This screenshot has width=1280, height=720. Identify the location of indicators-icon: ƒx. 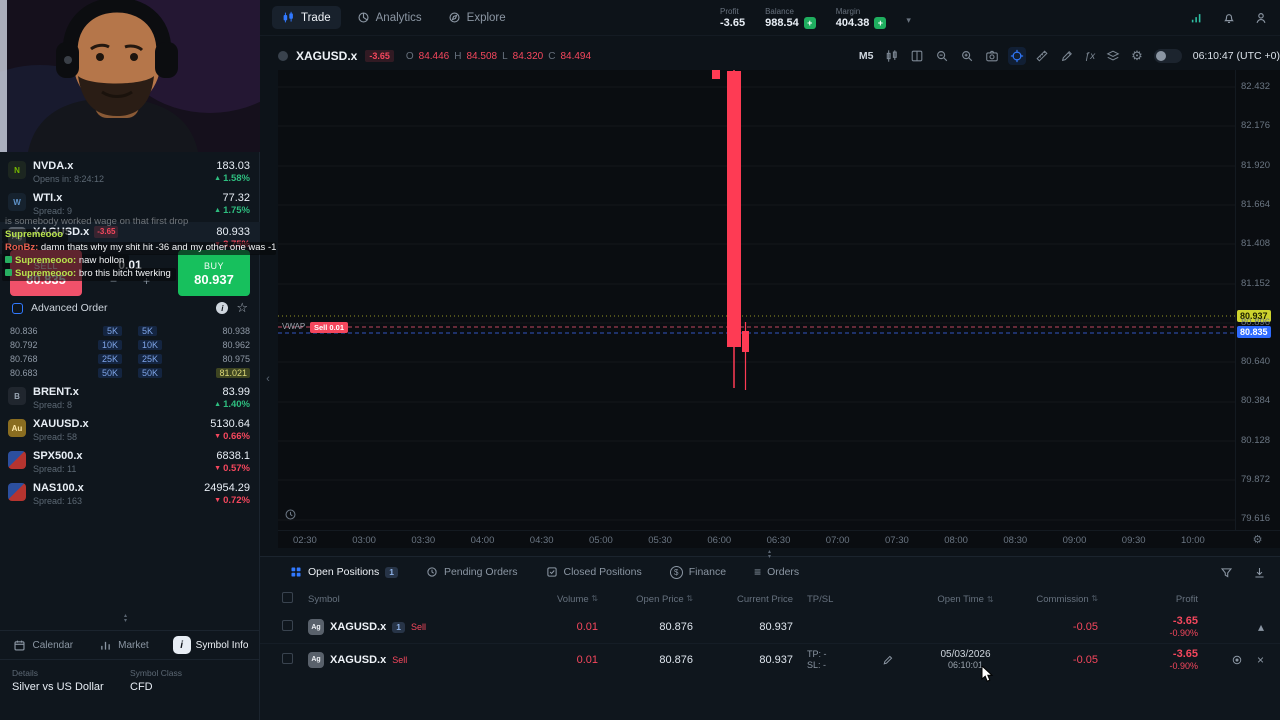
(1090, 56).